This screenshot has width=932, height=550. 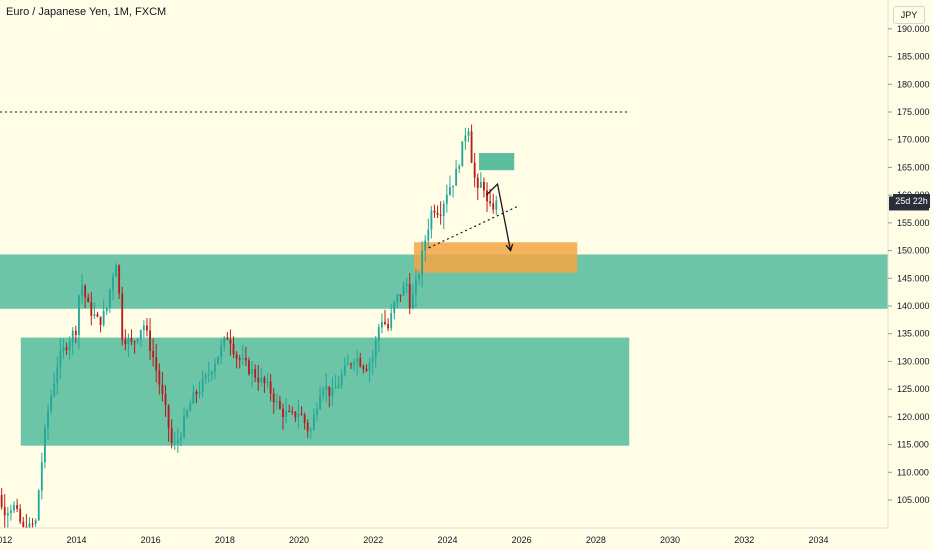 I want to click on projection-arrowhead, so click(x=509, y=247).